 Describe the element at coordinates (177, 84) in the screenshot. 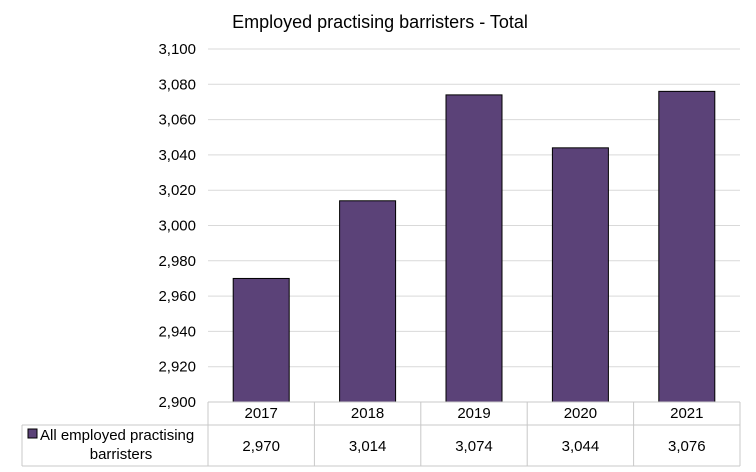

I see `y-tick-label: 3,080` at that location.